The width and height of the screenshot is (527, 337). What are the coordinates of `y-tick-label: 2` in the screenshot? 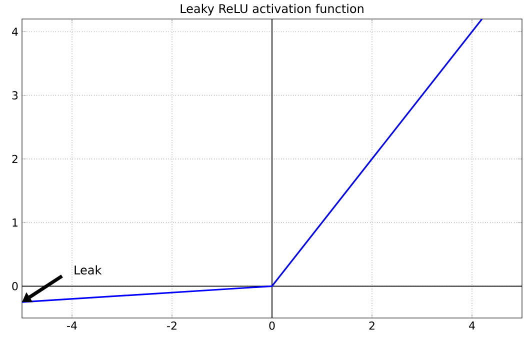 It's located at (15, 159).